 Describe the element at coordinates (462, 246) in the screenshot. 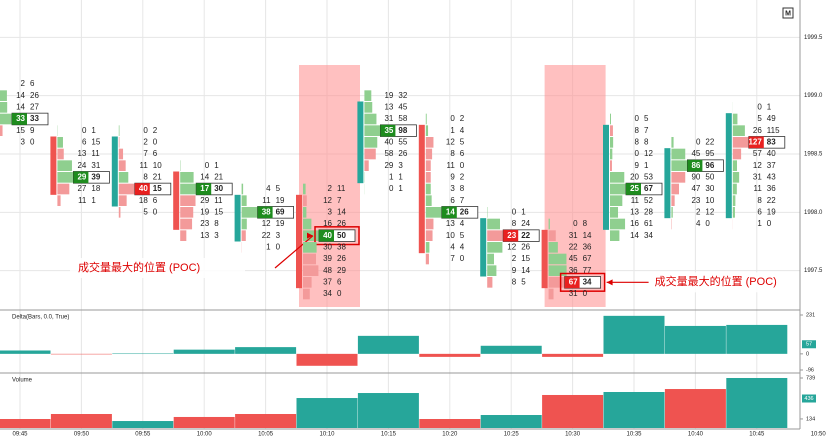

I see `ask-value: 4` at that location.